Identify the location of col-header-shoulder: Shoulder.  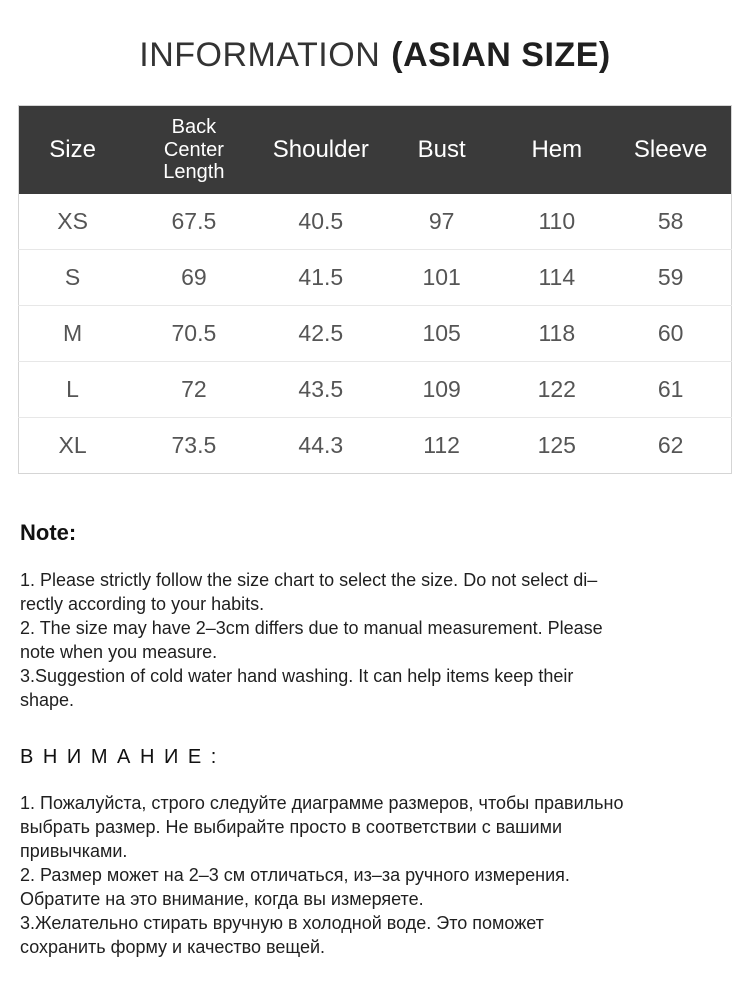
(320, 149).